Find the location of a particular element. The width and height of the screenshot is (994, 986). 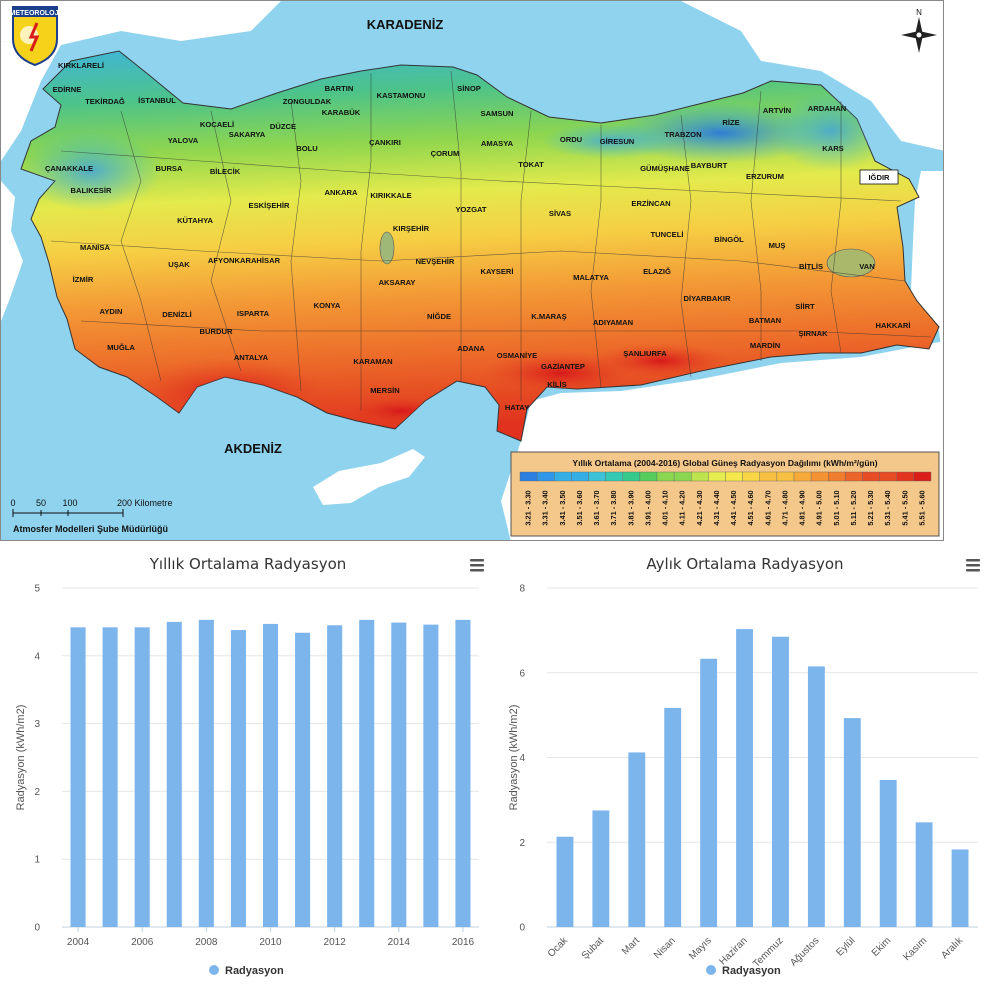

legend-label: 3.81 - 3.90 is located at coordinates (630, 507).